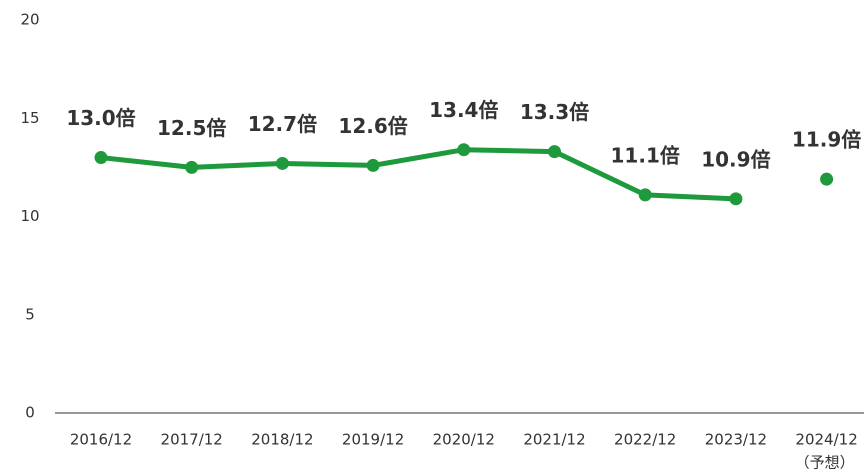  I want to click on value-label: 13.0倍, so click(100, 118).